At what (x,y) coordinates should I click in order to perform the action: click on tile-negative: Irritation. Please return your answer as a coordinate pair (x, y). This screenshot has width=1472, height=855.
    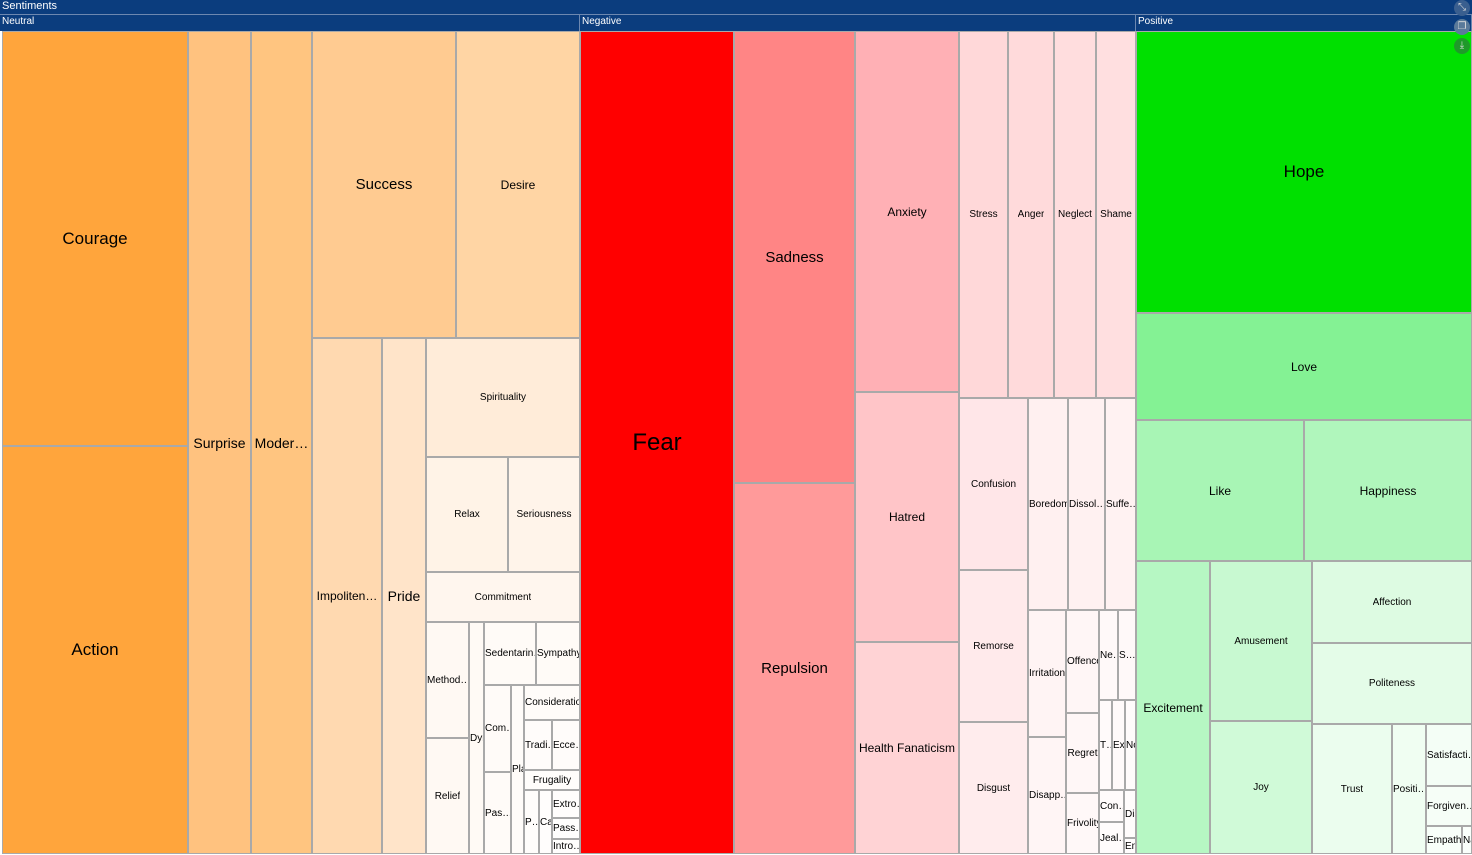
    Looking at the image, I should click on (1047, 673).